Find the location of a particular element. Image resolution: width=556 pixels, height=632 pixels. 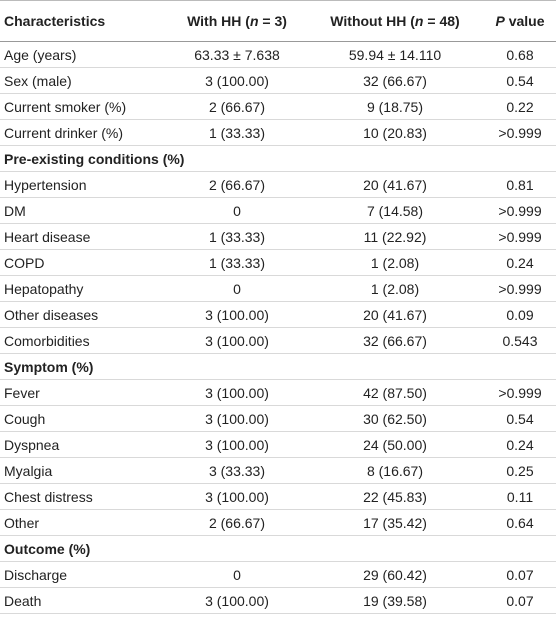

table-cell: Chest distress is located at coordinates (84, 496).